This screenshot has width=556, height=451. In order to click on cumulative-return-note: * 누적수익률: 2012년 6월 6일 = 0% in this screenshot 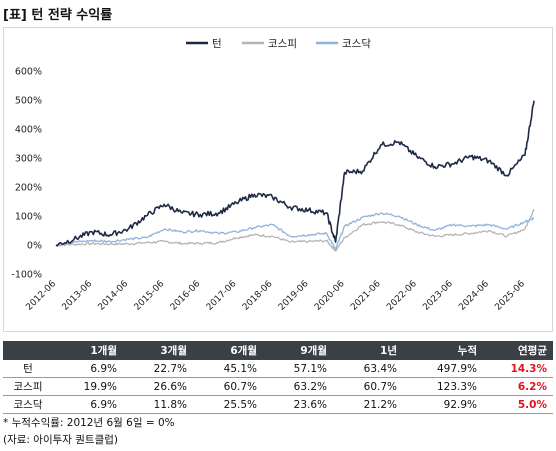, I will do `click(89, 423)`.